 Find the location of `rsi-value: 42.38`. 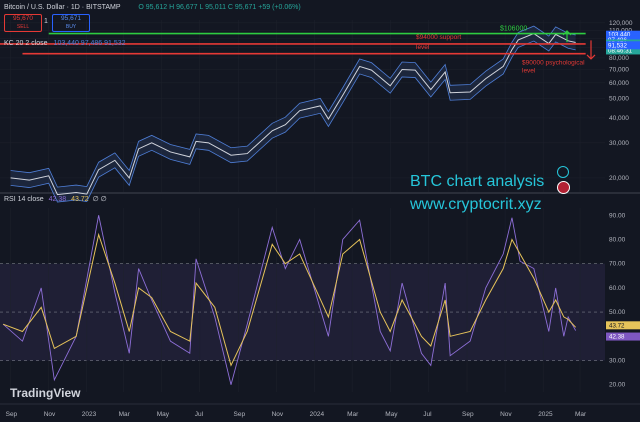

rsi-value: 42.38 is located at coordinates (57, 199).